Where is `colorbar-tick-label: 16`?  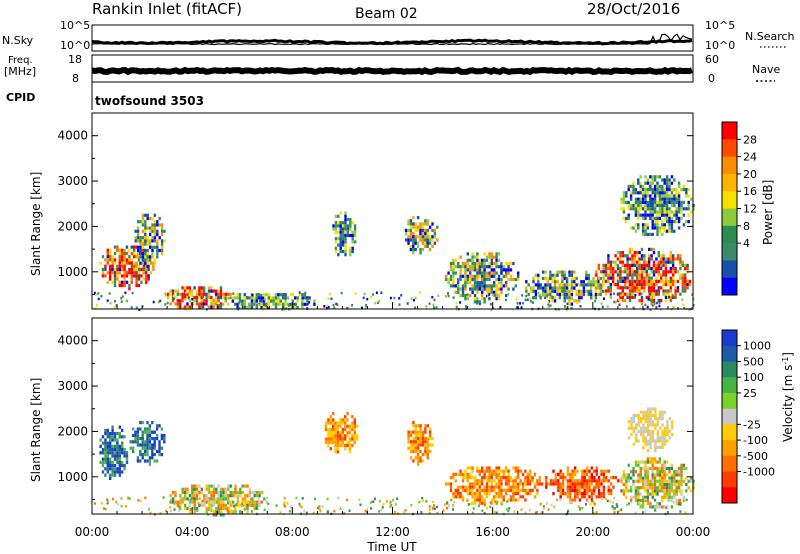
colorbar-tick-label: 16 is located at coordinates (750, 191).